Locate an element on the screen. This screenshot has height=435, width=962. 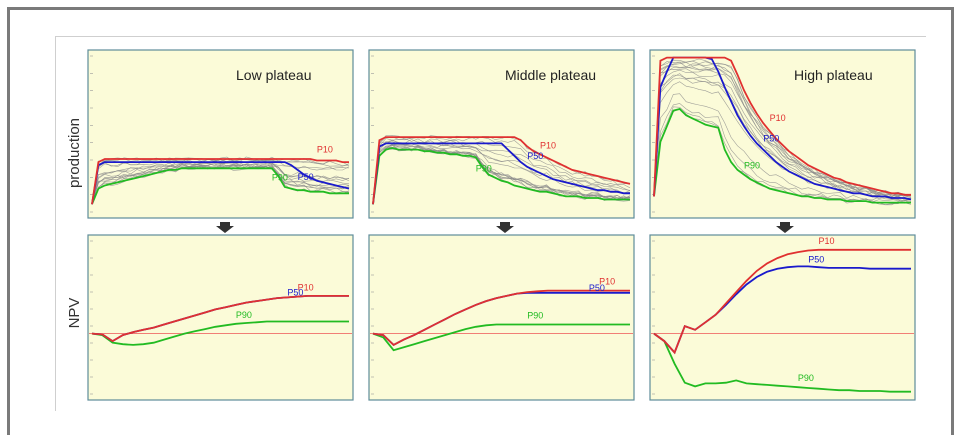
panel-title-middle: Middle plateau is located at coordinates (550, 75).